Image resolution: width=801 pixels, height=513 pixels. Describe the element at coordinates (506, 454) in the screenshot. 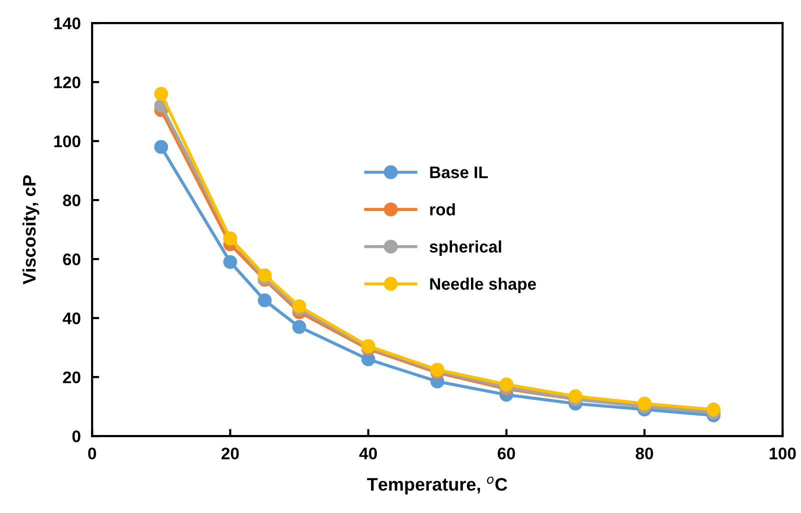

I see `x-tick-label: 60` at that location.